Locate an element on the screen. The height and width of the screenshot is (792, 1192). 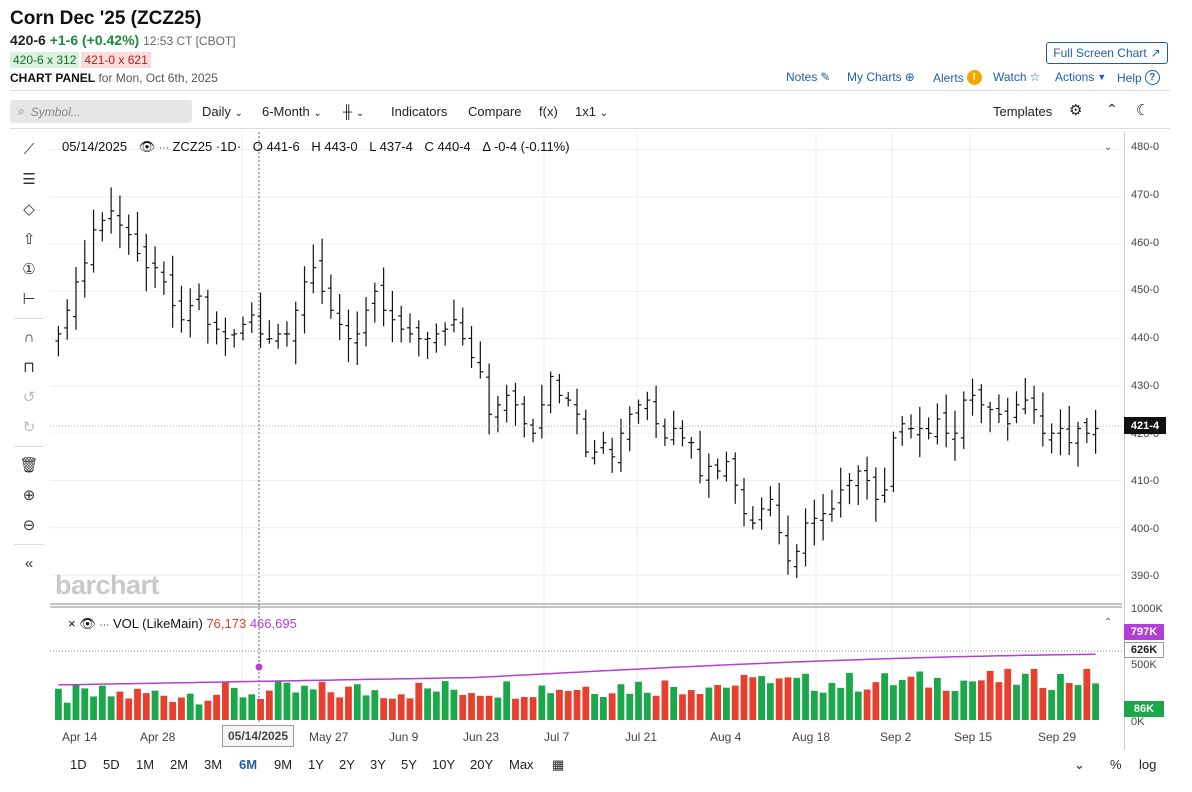
chart-panel-label: CHART PANEL for Mon, Oct 6th, 2025 is located at coordinates (114, 78).